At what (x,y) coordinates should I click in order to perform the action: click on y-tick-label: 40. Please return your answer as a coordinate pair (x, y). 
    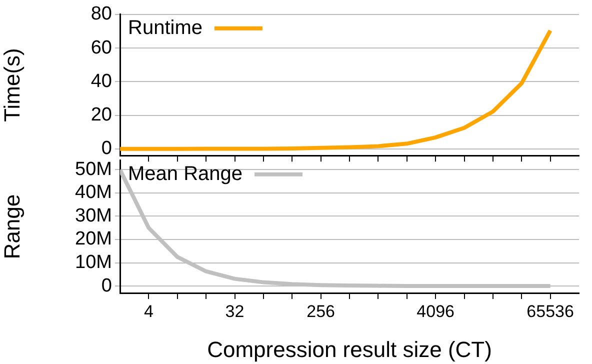
    Looking at the image, I should click on (101, 81).